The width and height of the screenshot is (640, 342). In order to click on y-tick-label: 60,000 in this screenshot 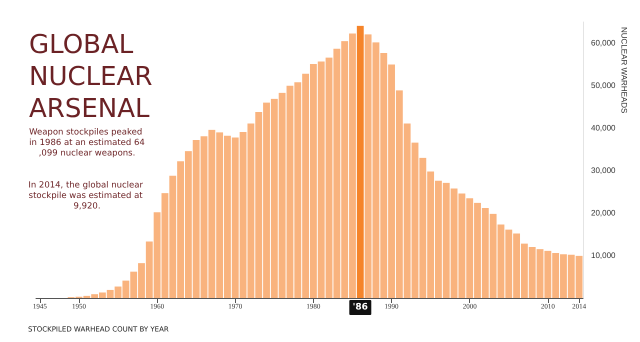, I will do `click(603, 43)`.